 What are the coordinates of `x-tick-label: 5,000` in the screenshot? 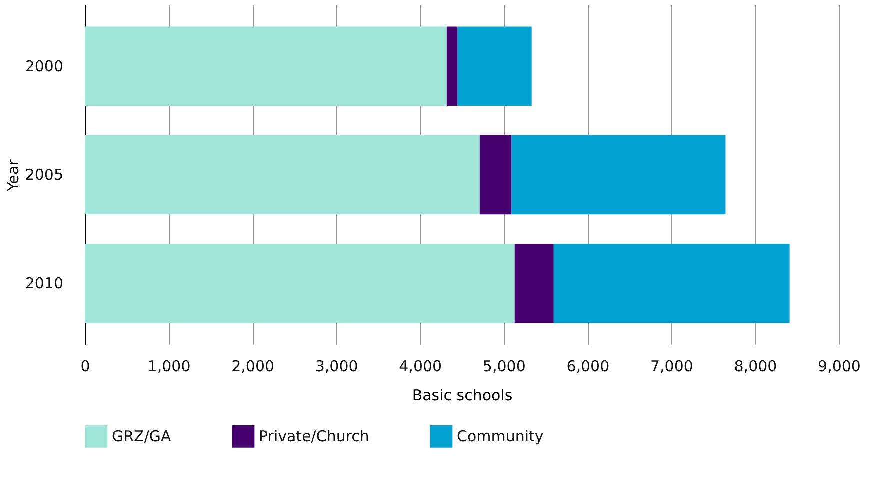 It's located at (504, 367).